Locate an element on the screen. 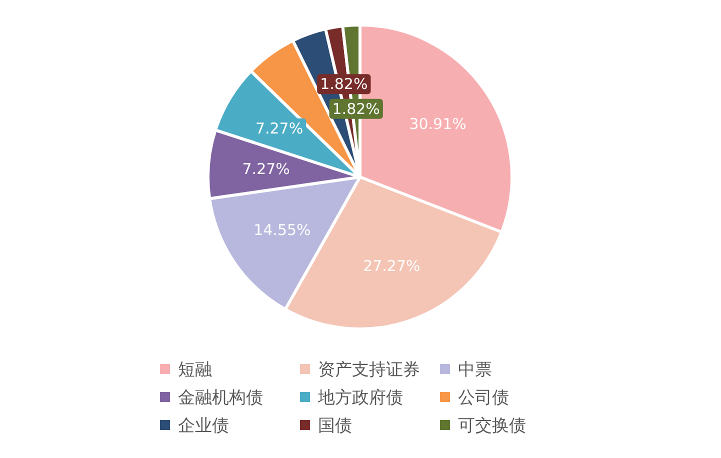 This screenshot has width=721, height=458. data-label: 30.91% is located at coordinates (437, 123).